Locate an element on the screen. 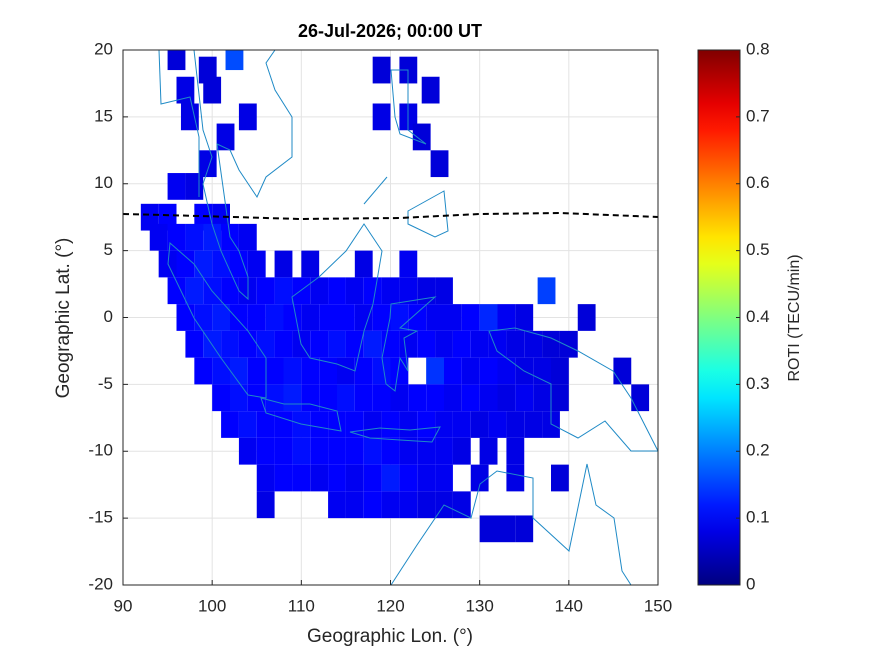 The width and height of the screenshot is (875, 656). y-axis-label: Geographic Lat. (°) is located at coordinates (63, 318).